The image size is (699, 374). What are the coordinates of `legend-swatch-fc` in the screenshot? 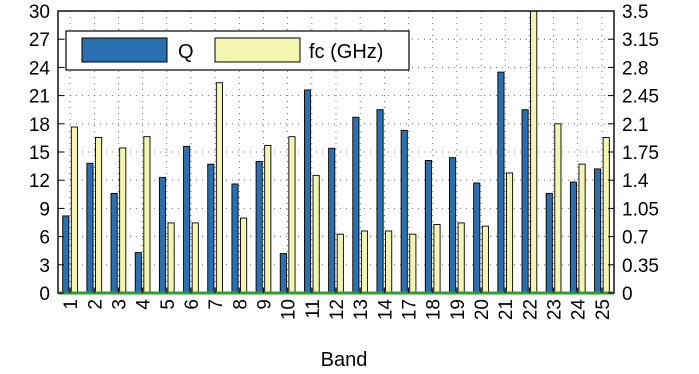 It's located at (257, 50).